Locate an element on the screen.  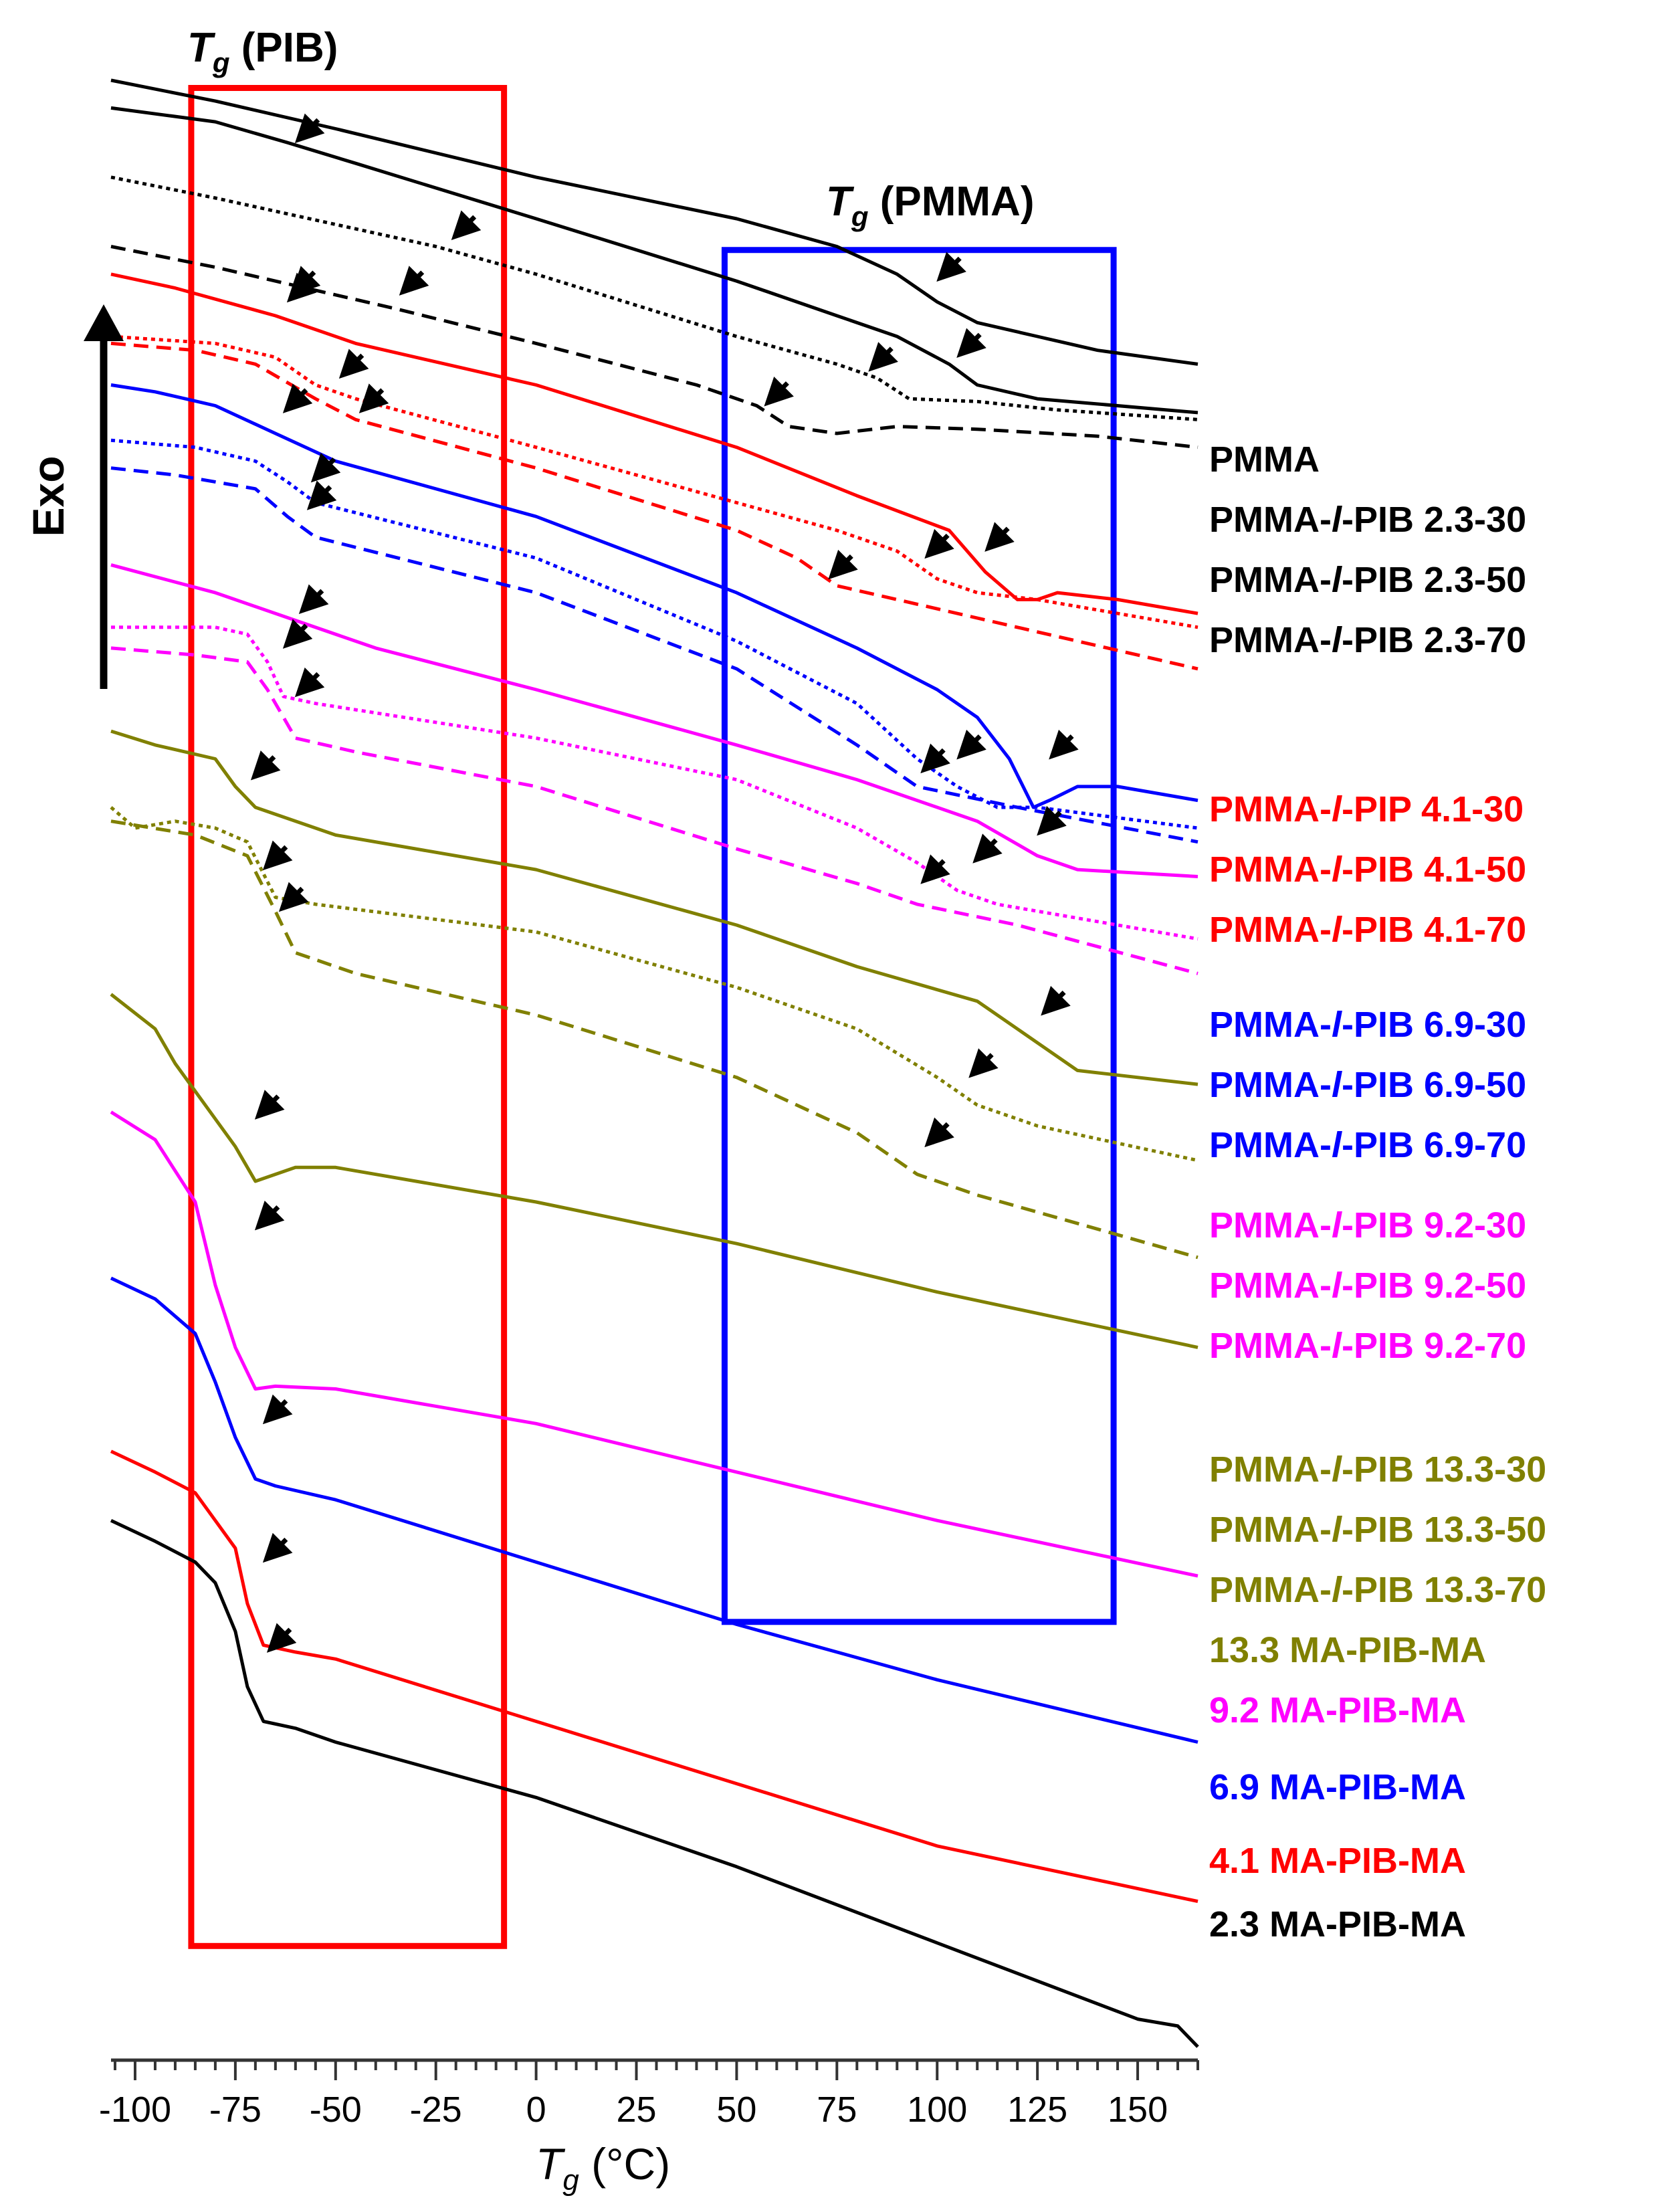
x-tick-label: -50 is located at coordinates (336, 2110).